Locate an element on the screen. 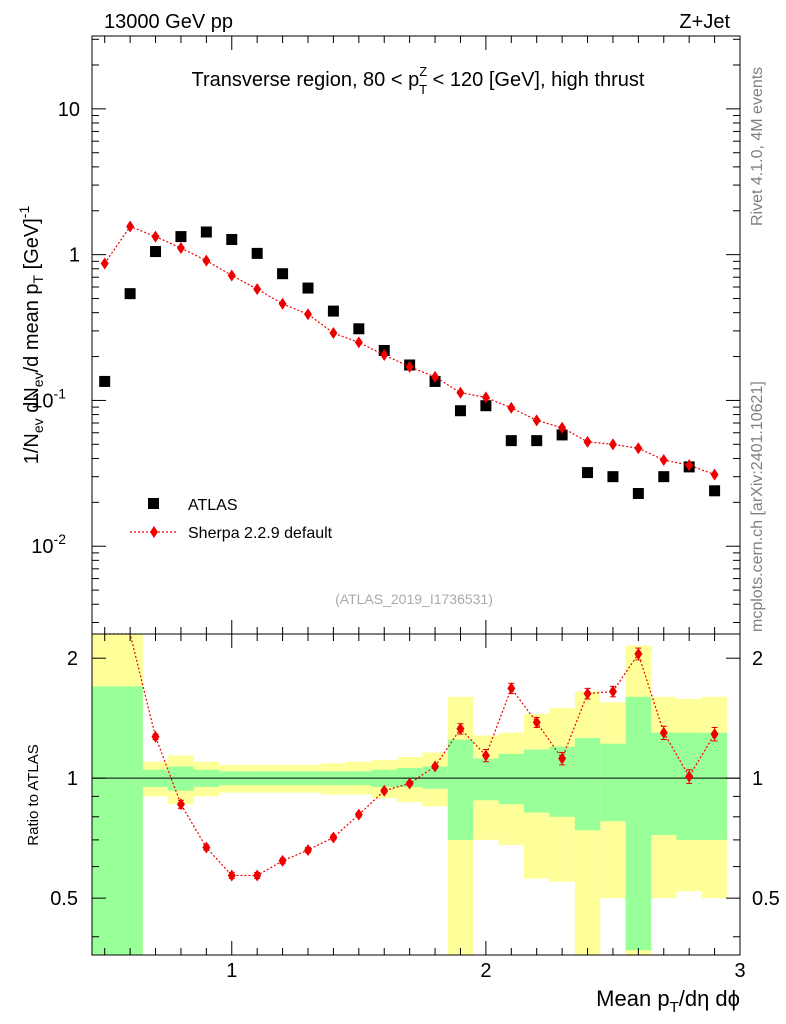  legend-sherpa-label: Sherpa 2.2.9 default is located at coordinates (260, 533).